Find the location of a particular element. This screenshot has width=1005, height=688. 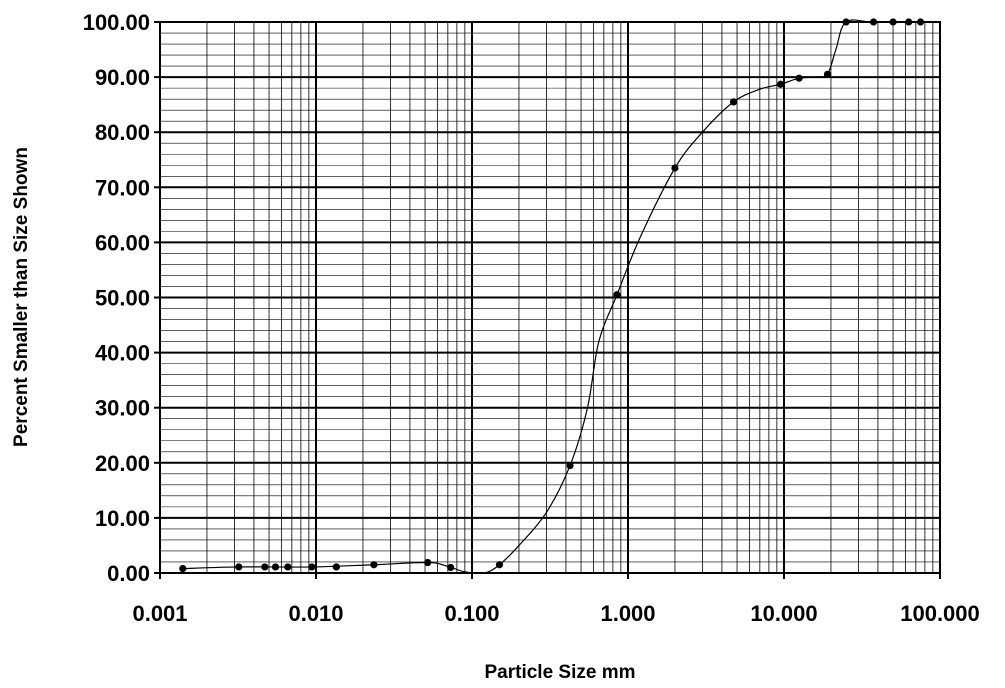

x-axis-title: Particle Size mm is located at coordinates (559, 672).